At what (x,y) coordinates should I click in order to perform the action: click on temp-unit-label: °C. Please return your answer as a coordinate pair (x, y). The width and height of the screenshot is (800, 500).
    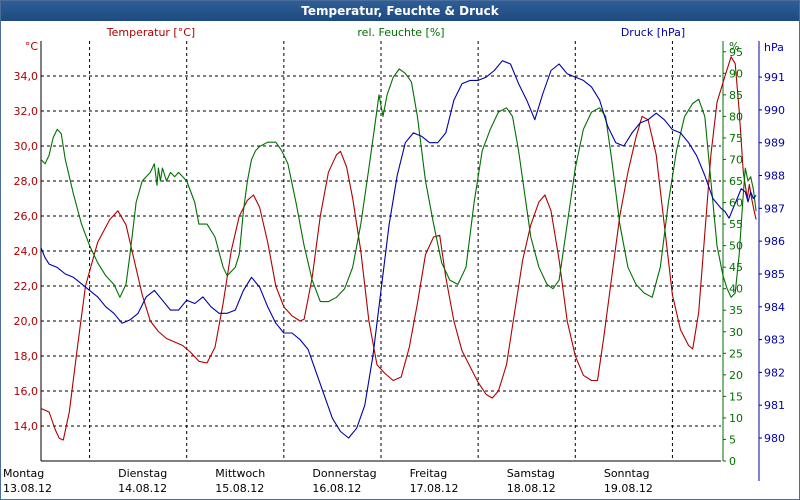
    Looking at the image, I should click on (32, 46).